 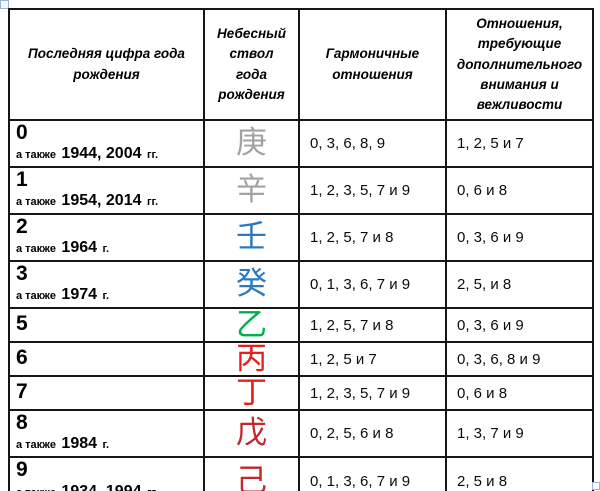 I want to click on attention-cell: 2, 5 и 8, so click(x=519, y=473).